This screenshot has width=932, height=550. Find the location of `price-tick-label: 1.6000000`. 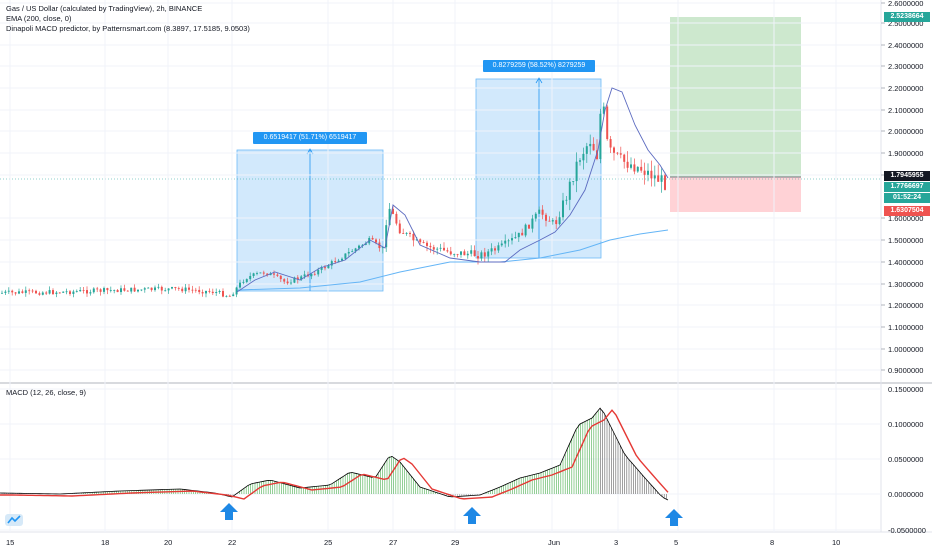

price-tick-label: 1.6000000 is located at coordinates (905, 218).